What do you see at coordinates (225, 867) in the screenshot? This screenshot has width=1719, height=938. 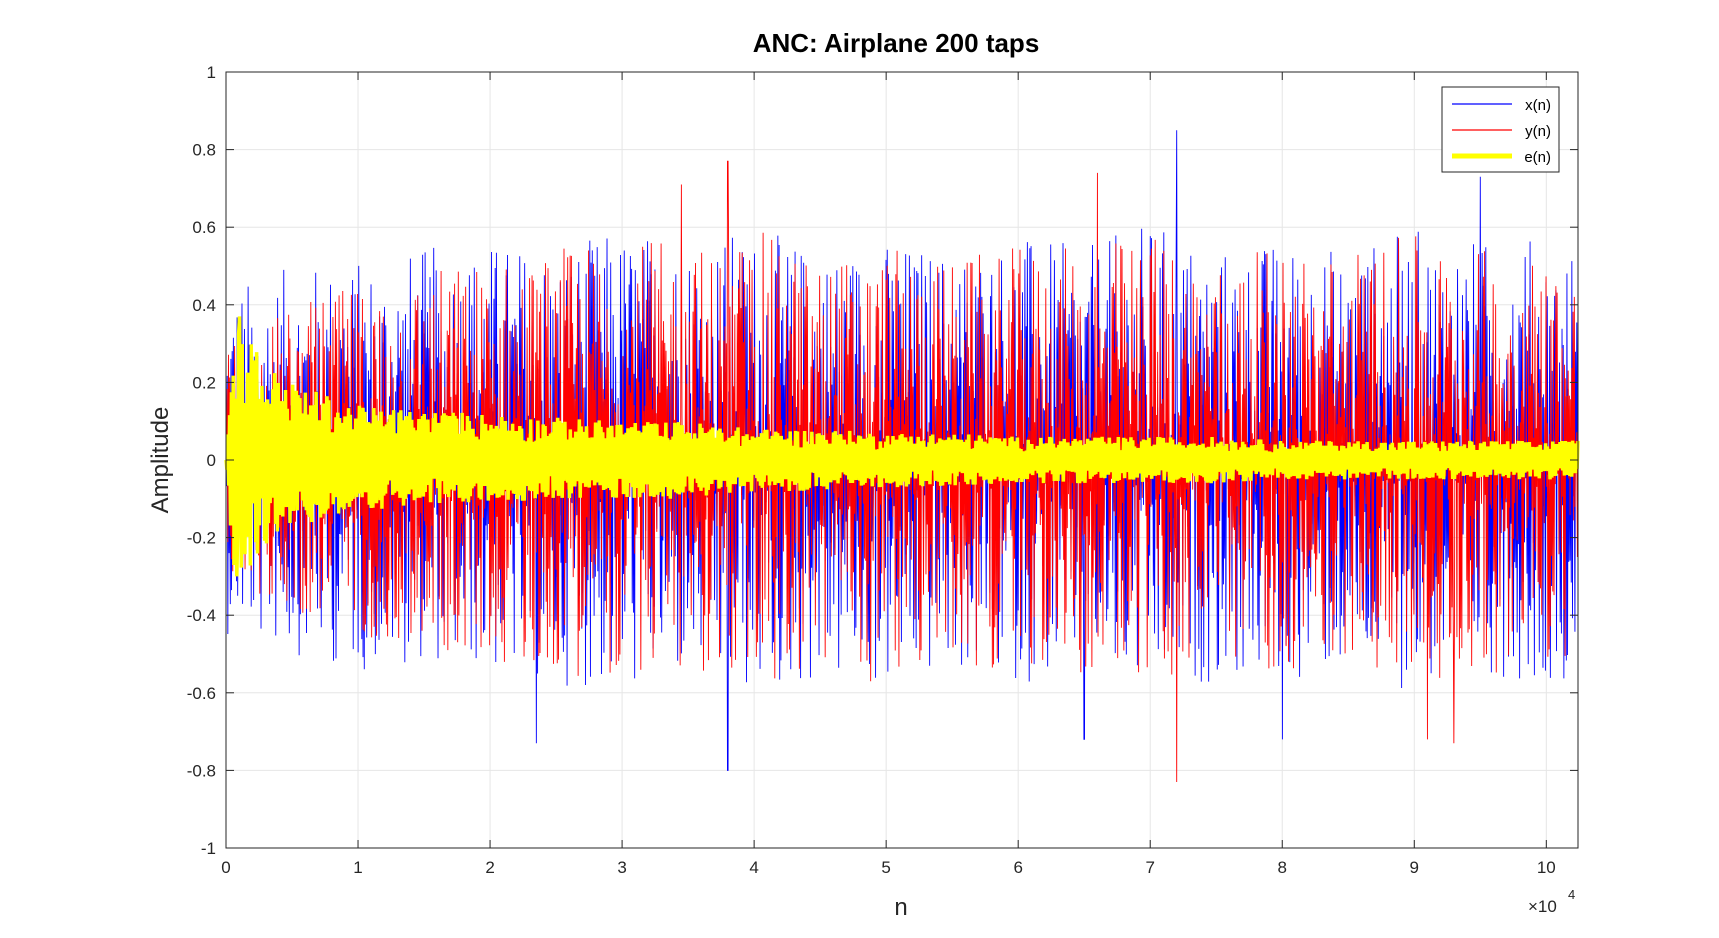 I see `x-tick-label: 0` at bounding box center [225, 867].